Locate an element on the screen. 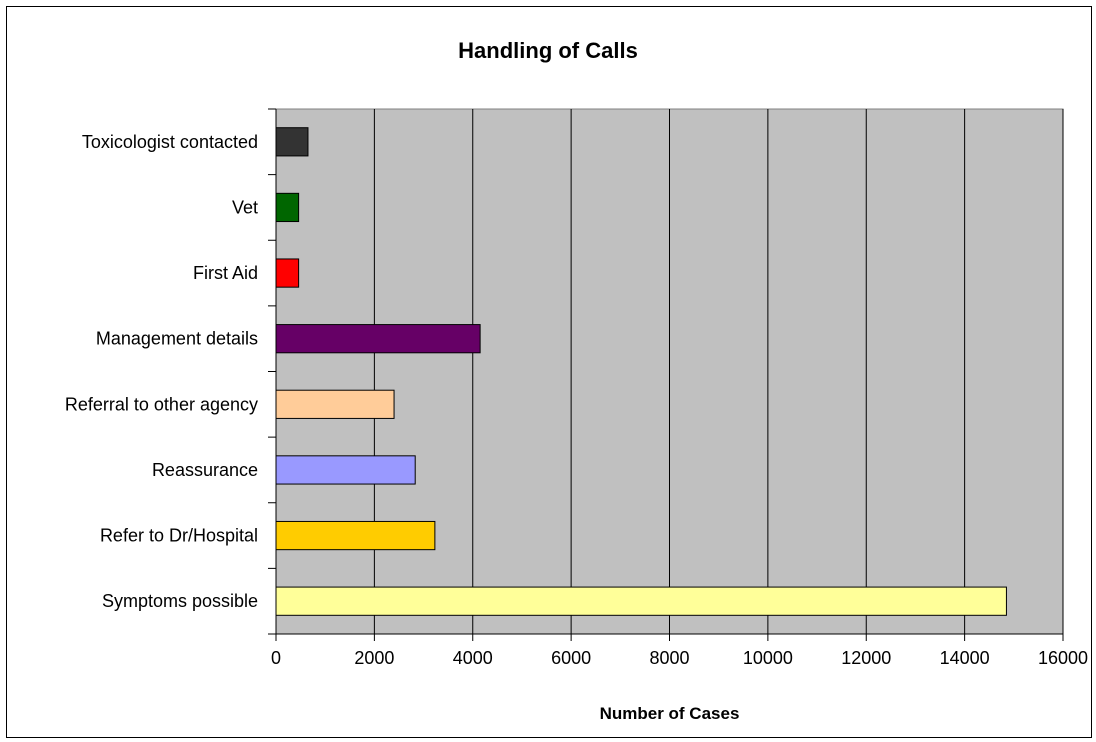  x-tick-label-5: 10000 is located at coordinates (768, 658).